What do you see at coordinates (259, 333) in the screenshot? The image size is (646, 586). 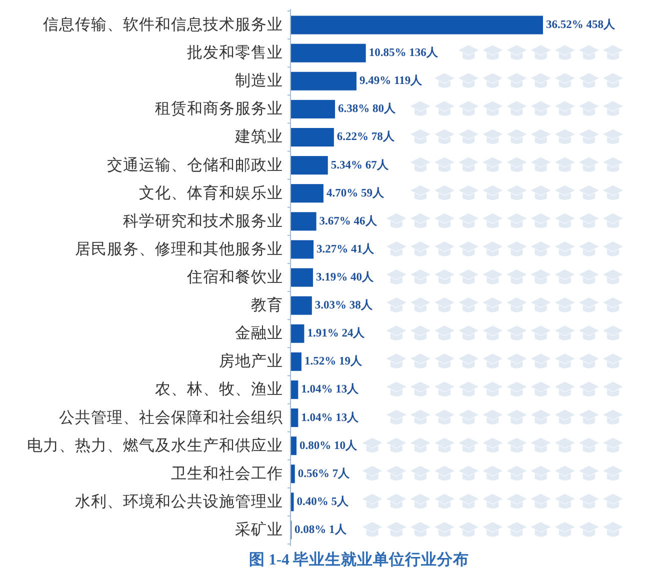 I see `y-tick-label: 金融业` at bounding box center [259, 333].